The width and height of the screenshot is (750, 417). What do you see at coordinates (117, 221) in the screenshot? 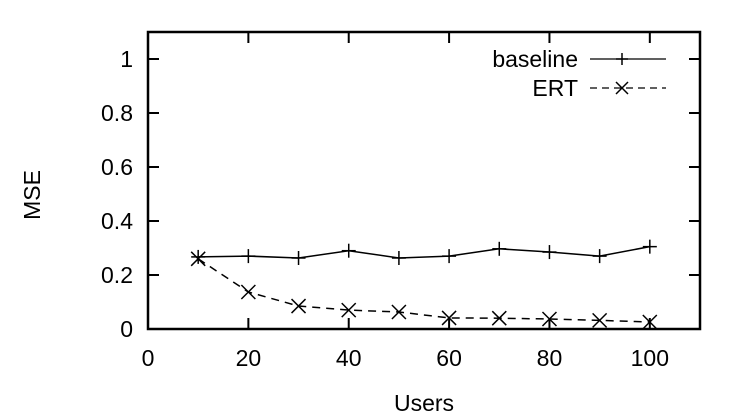
I see `y-tick-label: 0.4` at bounding box center [117, 221].